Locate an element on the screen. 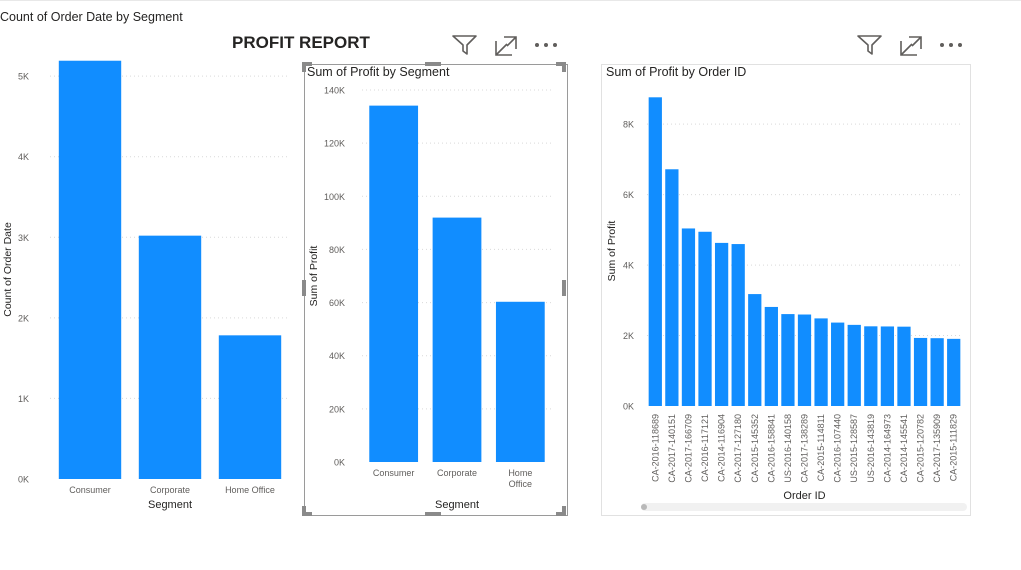  horizontal-scrollbar is located at coordinates (804, 507).